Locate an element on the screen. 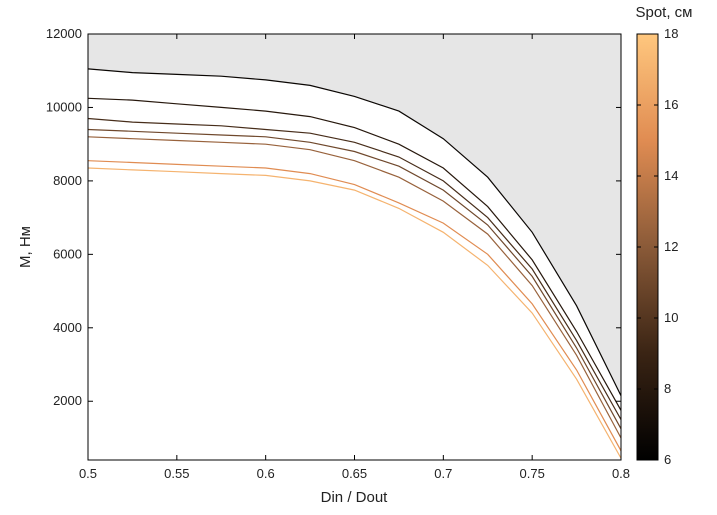 This screenshot has width=717, height=515. y-tick-label: 2000 is located at coordinates (67, 400).